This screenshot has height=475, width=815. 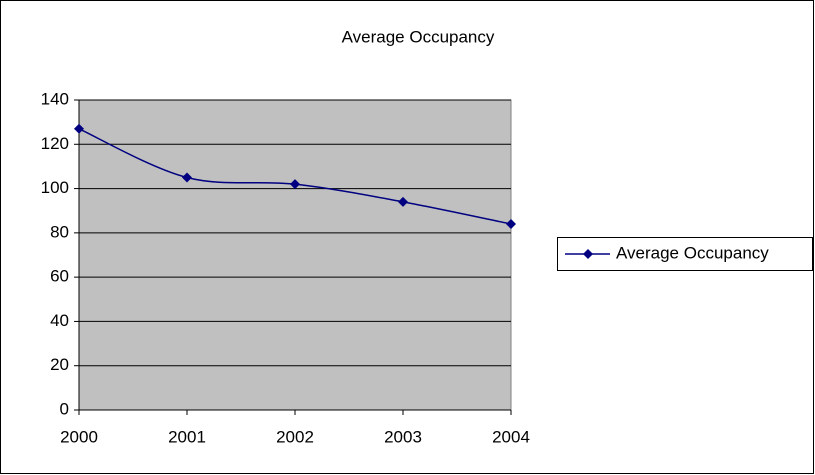 I want to click on y-tick-label: 100, so click(x=55, y=187).